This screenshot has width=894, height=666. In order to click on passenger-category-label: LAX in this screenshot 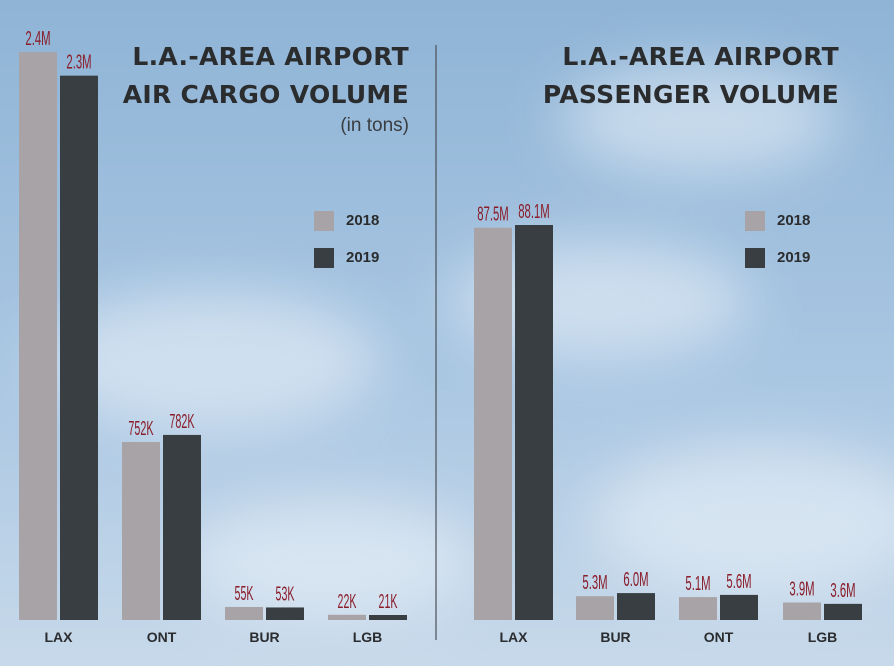, I will do `click(514, 637)`.